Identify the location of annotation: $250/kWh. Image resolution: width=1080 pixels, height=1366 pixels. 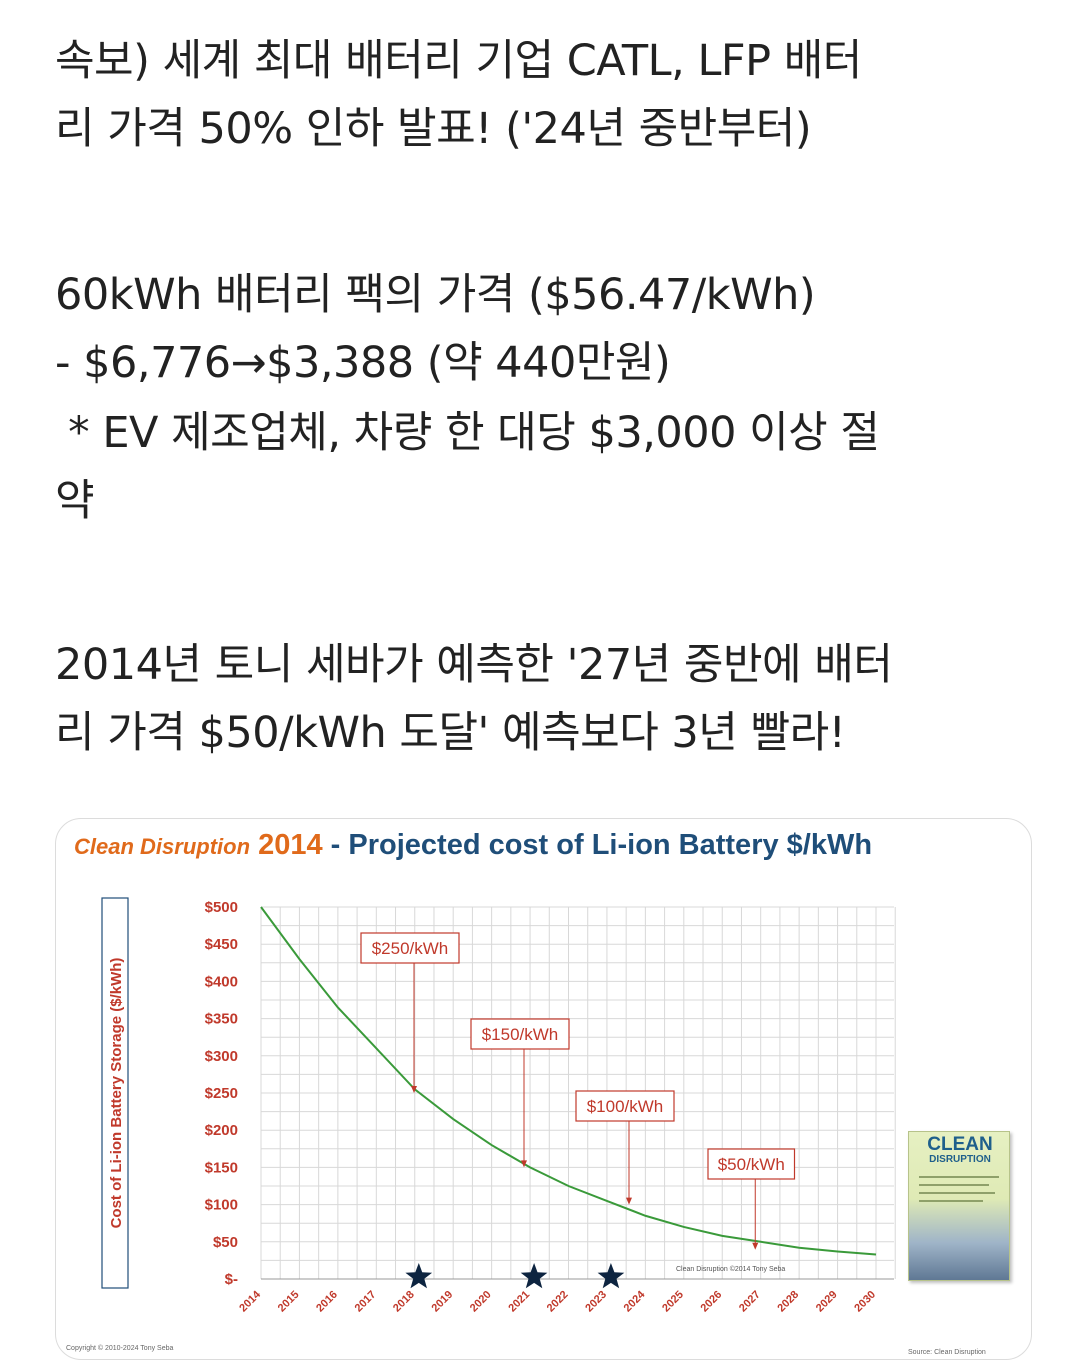
(410, 1012).